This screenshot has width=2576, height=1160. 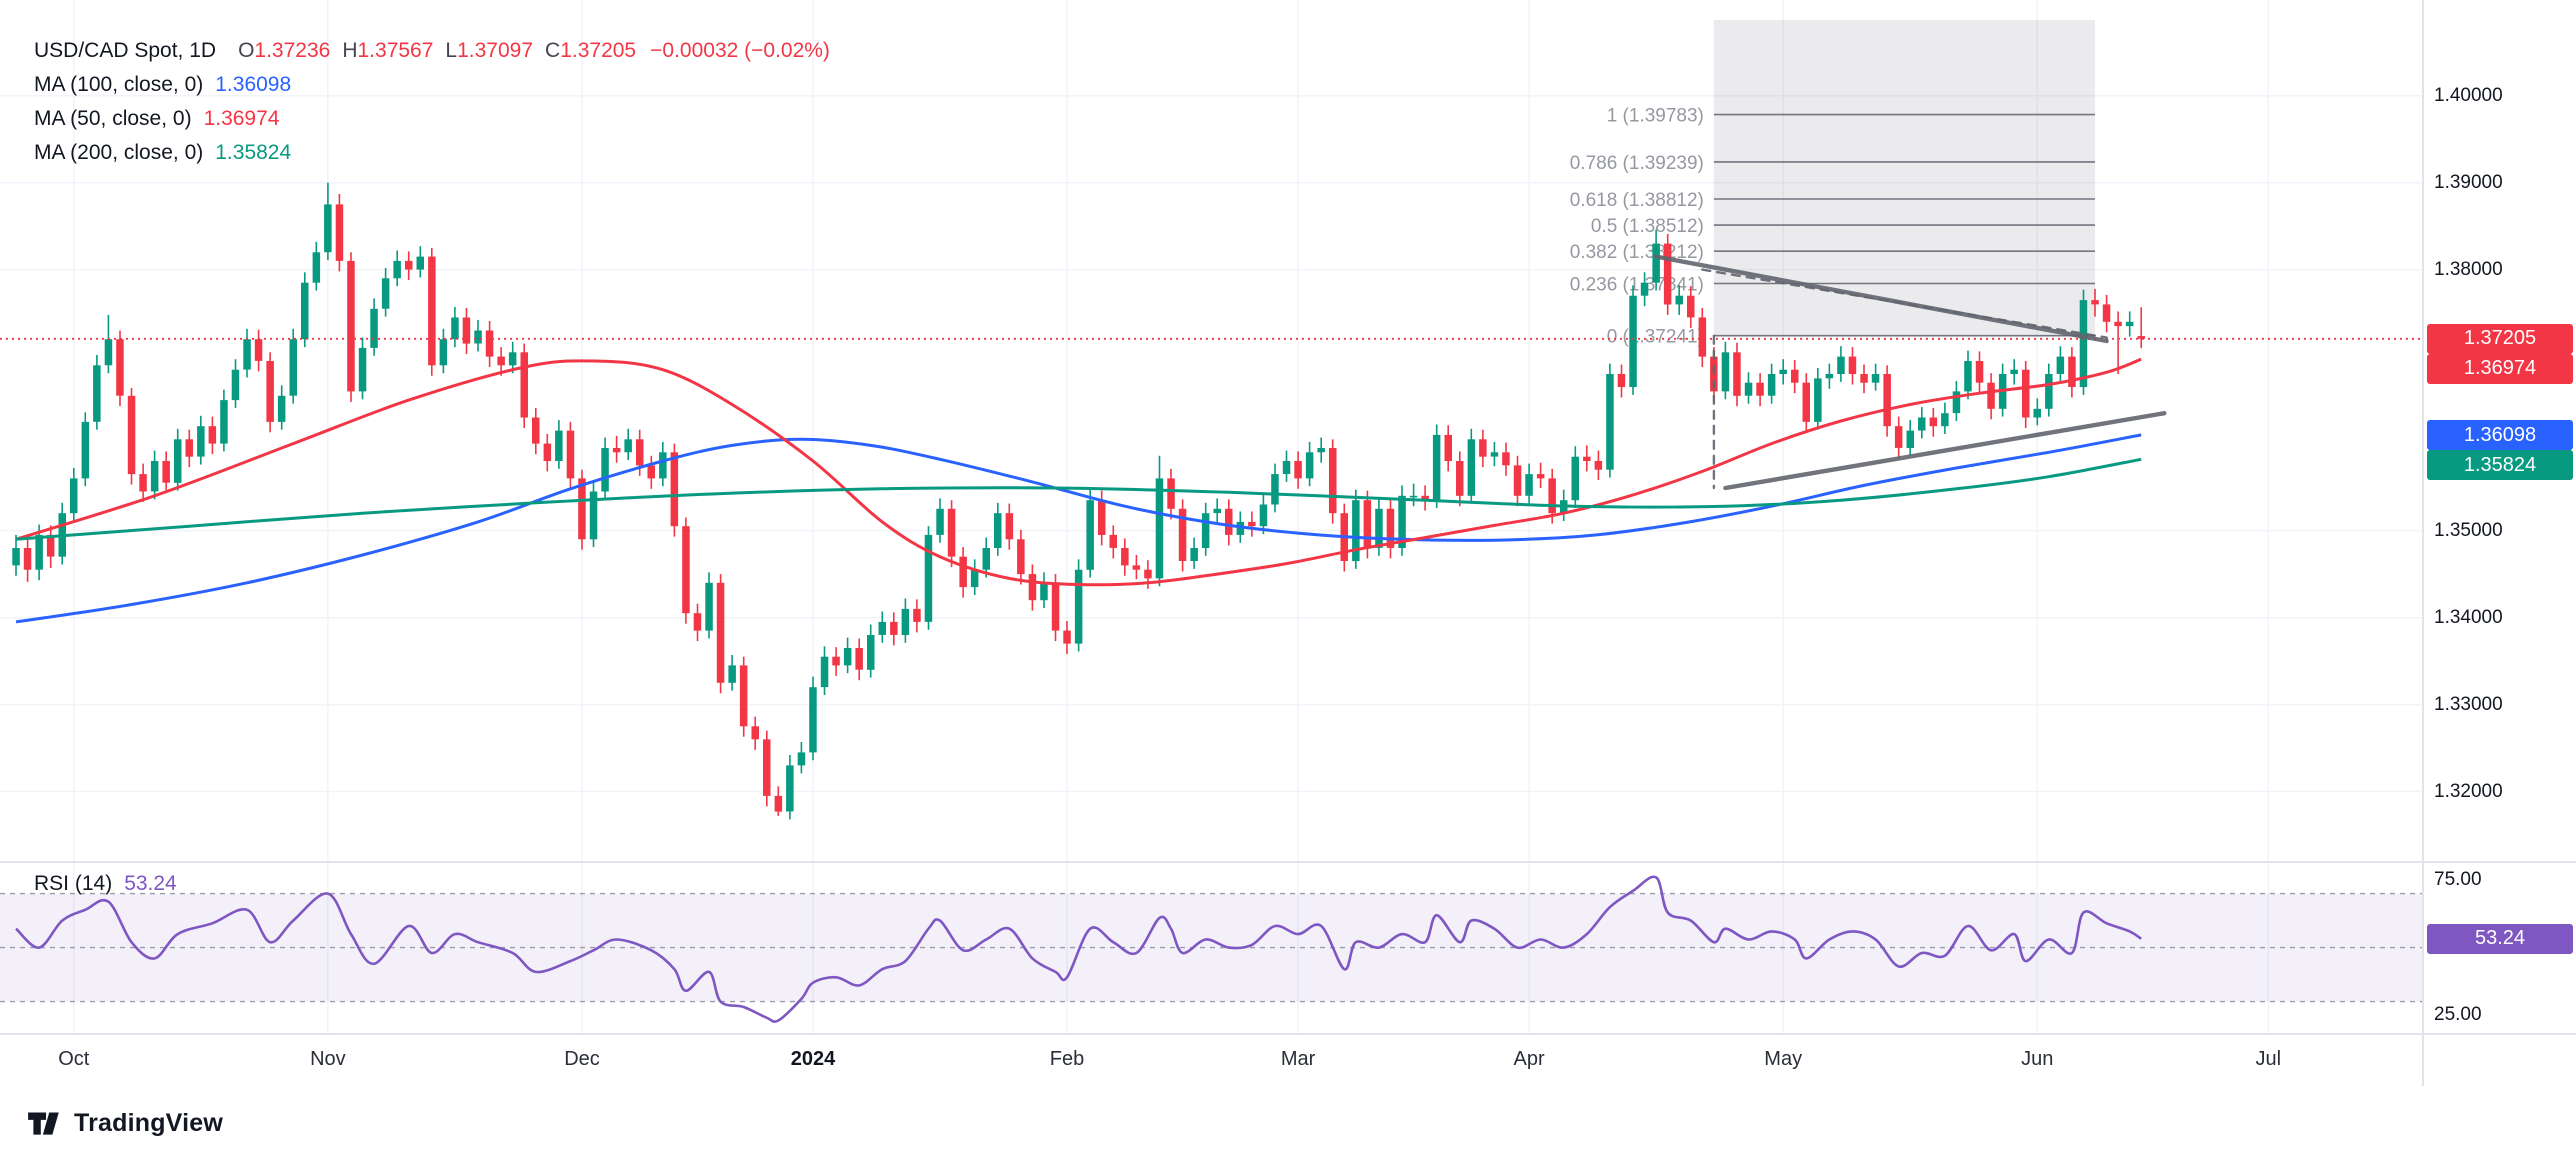 What do you see at coordinates (432, 153) in the screenshot?
I see `ma200-legend-row: MA (200, close, 0) 1.35824` at bounding box center [432, 153].